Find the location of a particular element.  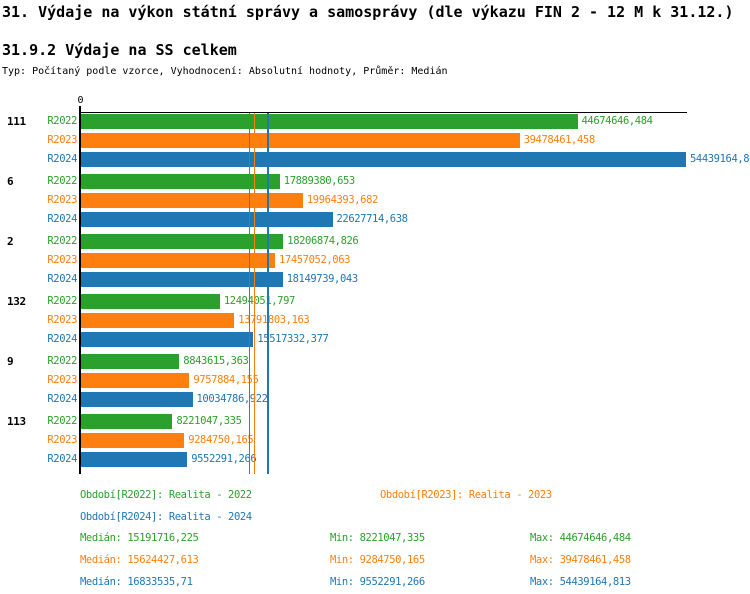

bar-row: R2024 54439164,813 is located at coordinates (375, 159).